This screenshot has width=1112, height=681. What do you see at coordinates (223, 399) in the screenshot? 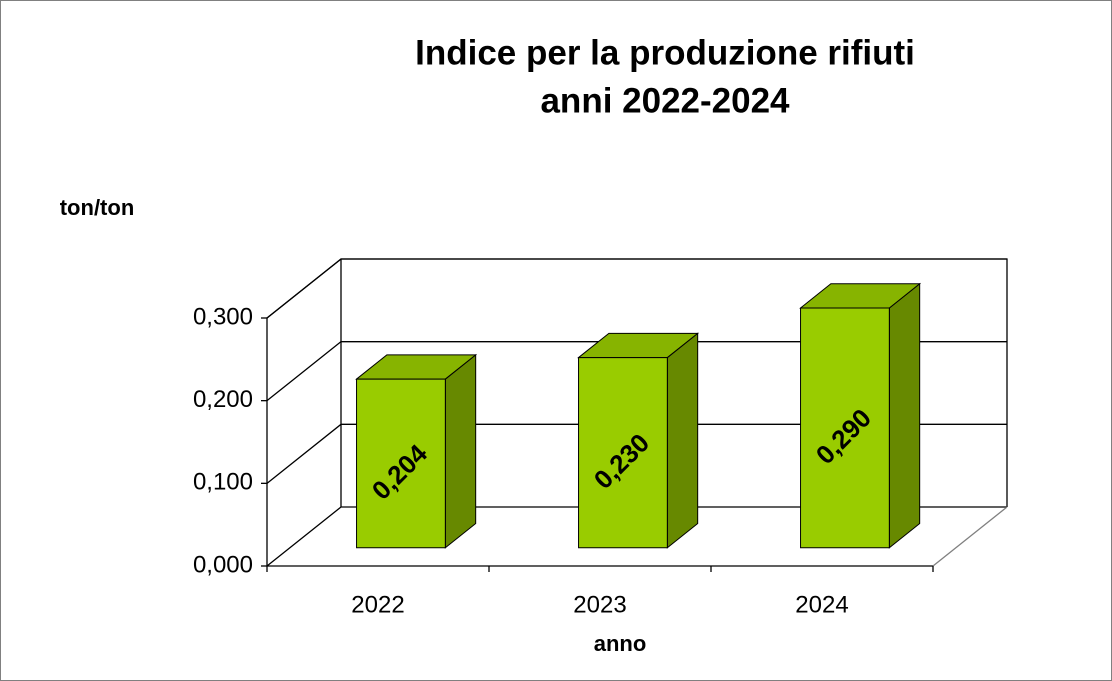
I see `y-tick-label: 0,200` at bounding box center [223, 399].